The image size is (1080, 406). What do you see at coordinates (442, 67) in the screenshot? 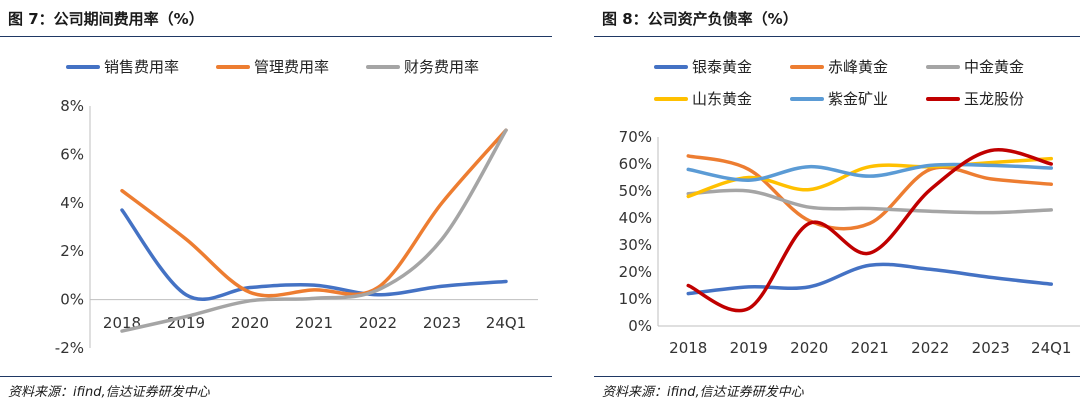
I see `legend-label: 财务费用率` at bounding box center [442, 67].